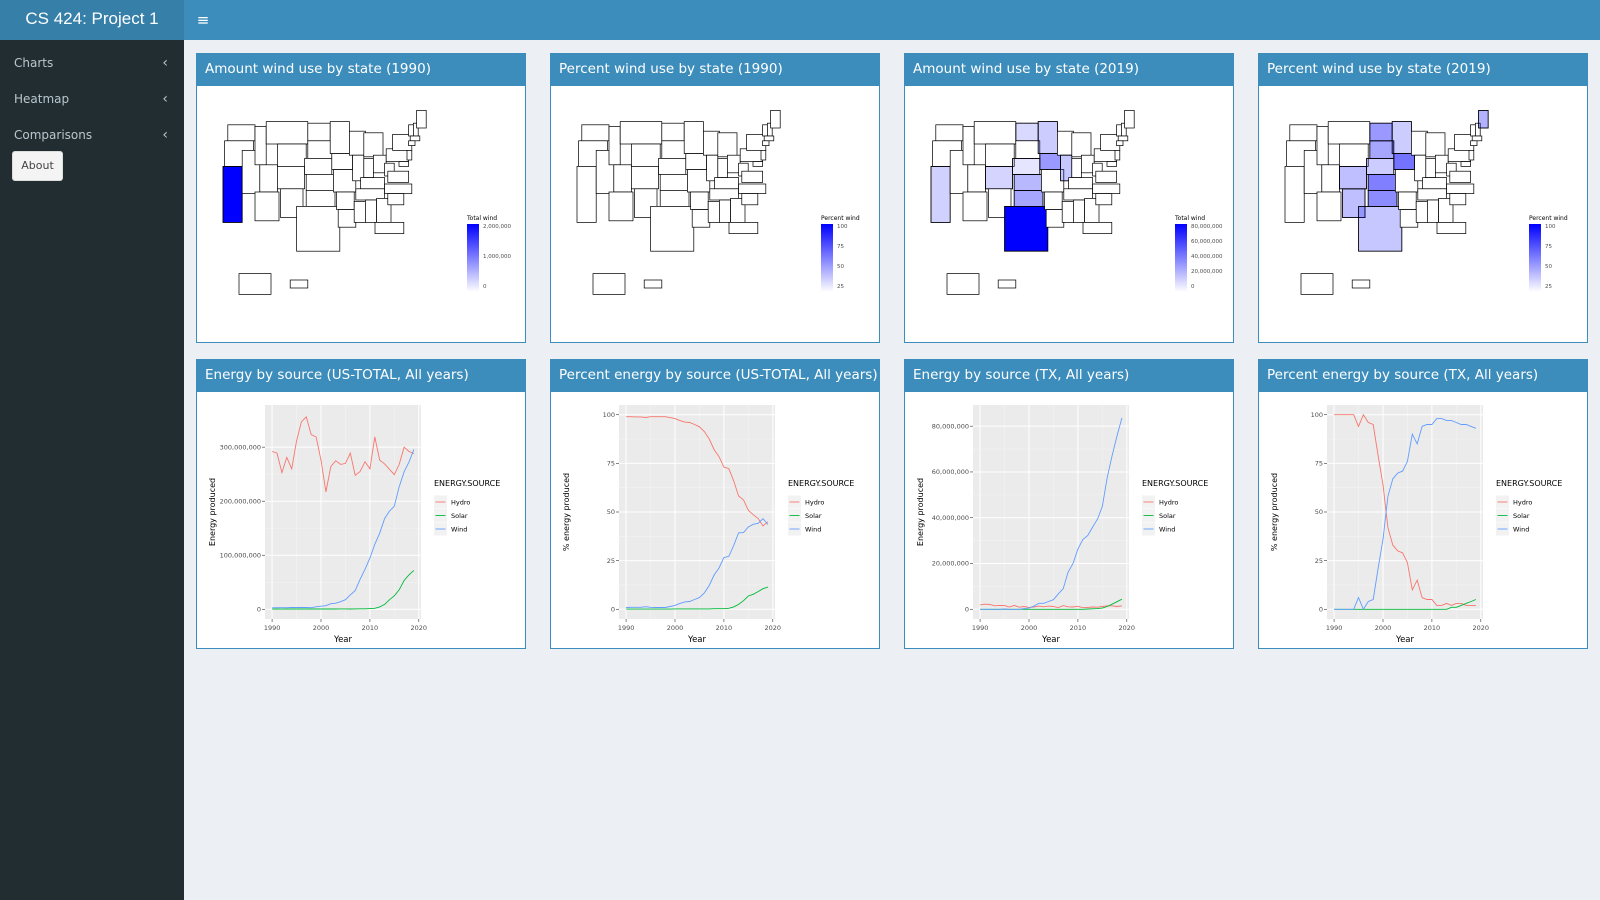 The height and width of the screenshot is (900, 1600). Describe the element at coordinates (343, 454) in the screenshot. I see `series-line-hydro` at that location.